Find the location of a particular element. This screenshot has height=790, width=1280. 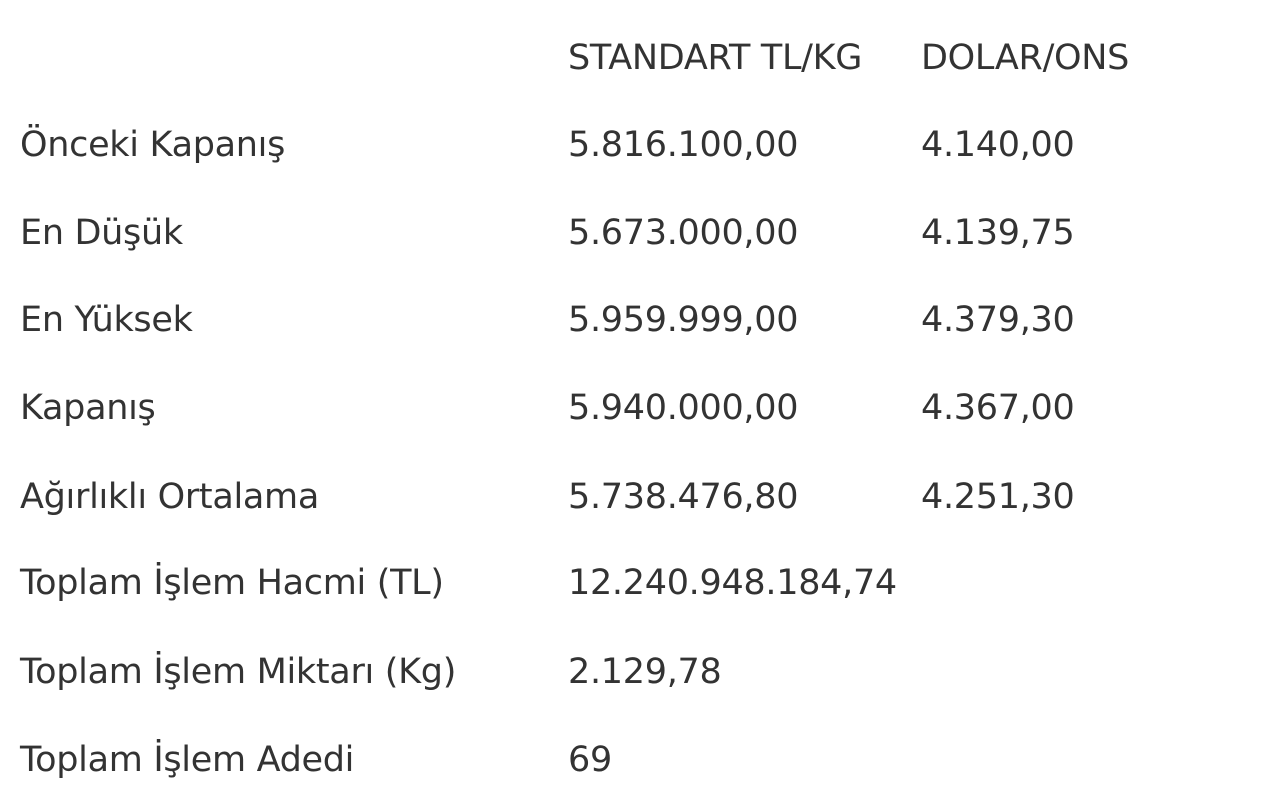

value-tl-kg: 5.940.000,00 is located at coordinates (683, 408).